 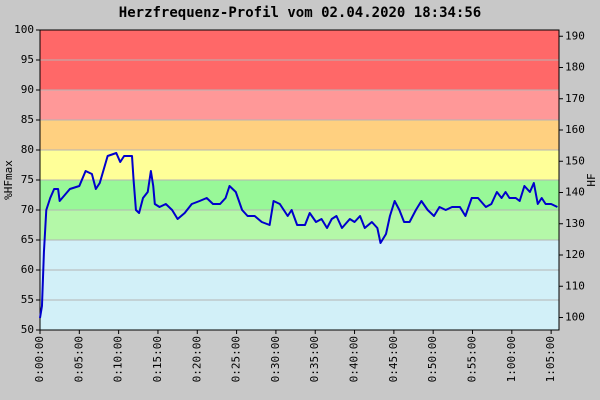 What do you see at coordinates (27, 329) in the screenshot?
I see `y-tick-label: 50` at bounding box center [27, 329].